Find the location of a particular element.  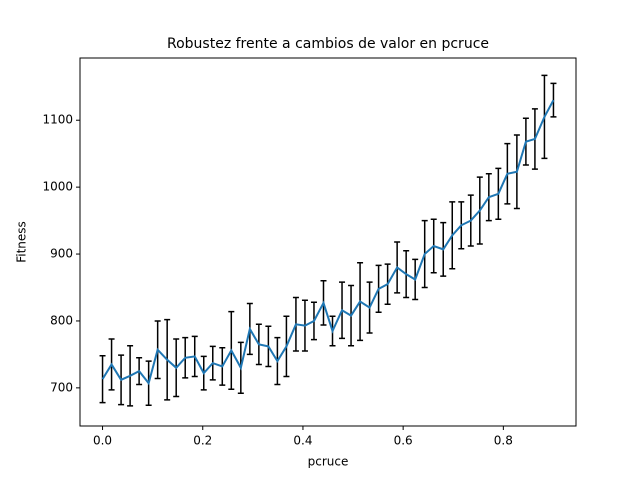

x-tick-label: 0.2 is located at coordinates (202, 441).